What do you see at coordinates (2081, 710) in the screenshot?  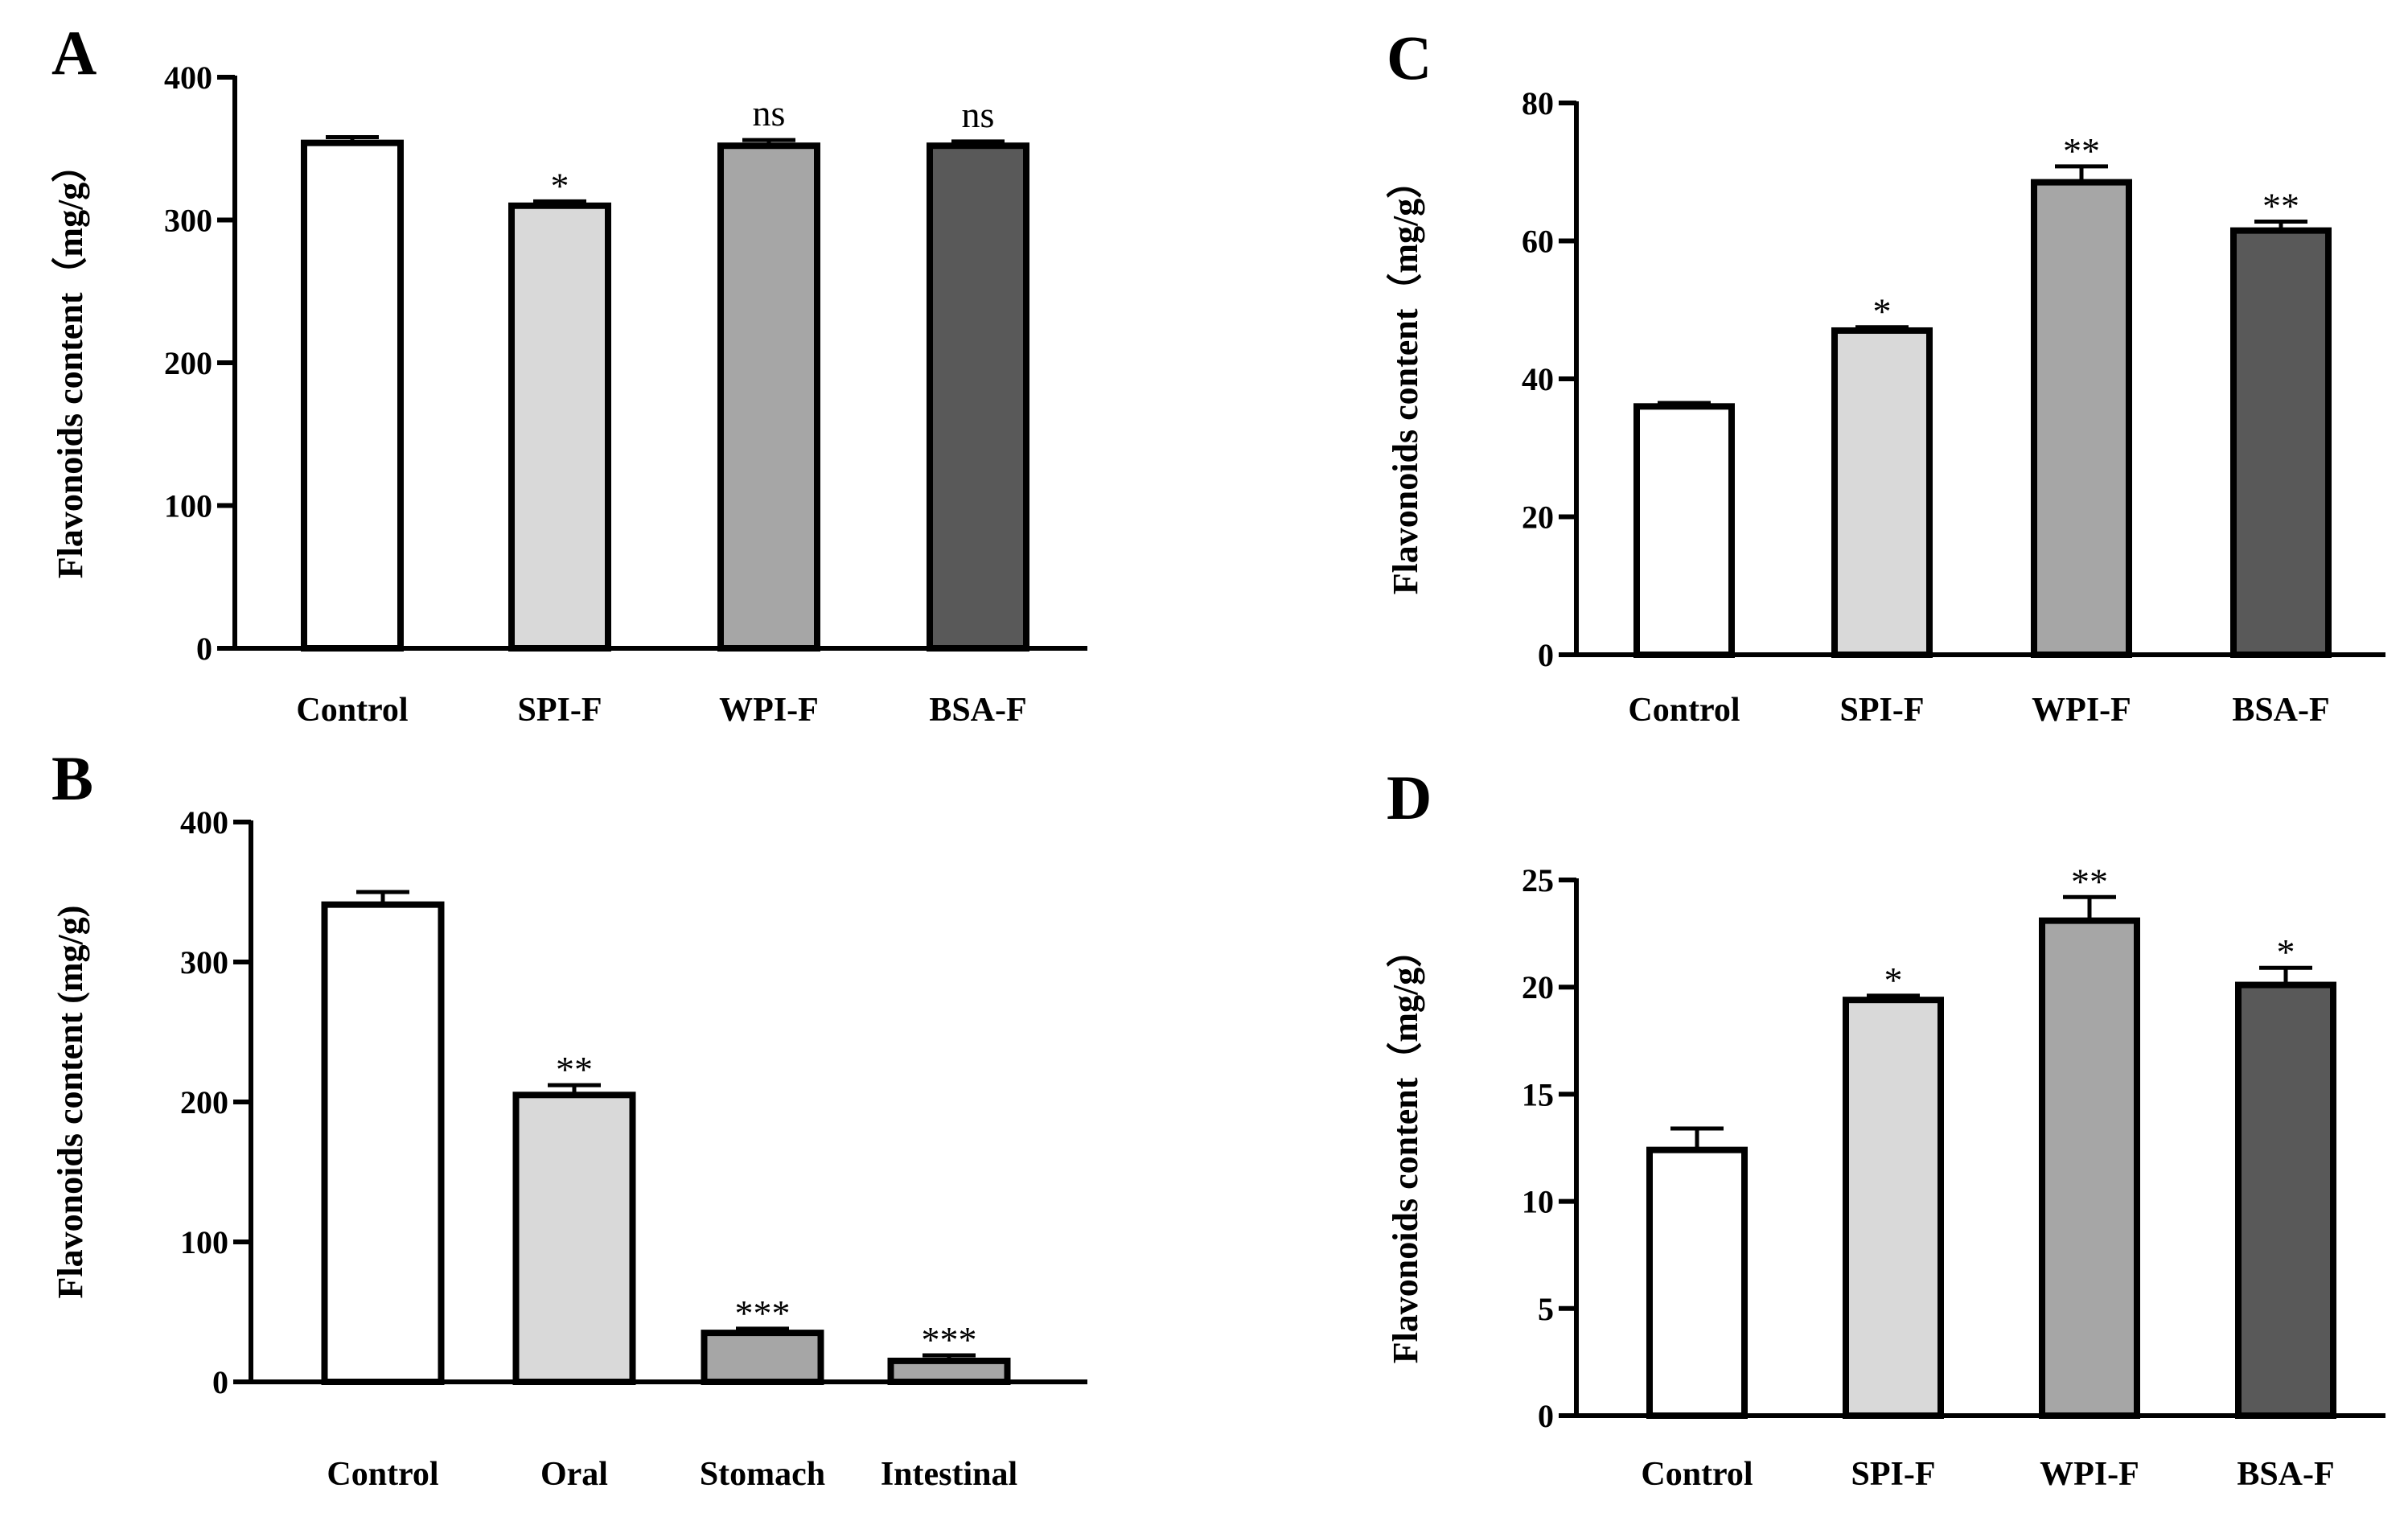 I see `panel-c-category-label: WPI-F` at bounding box center [2081, 710].